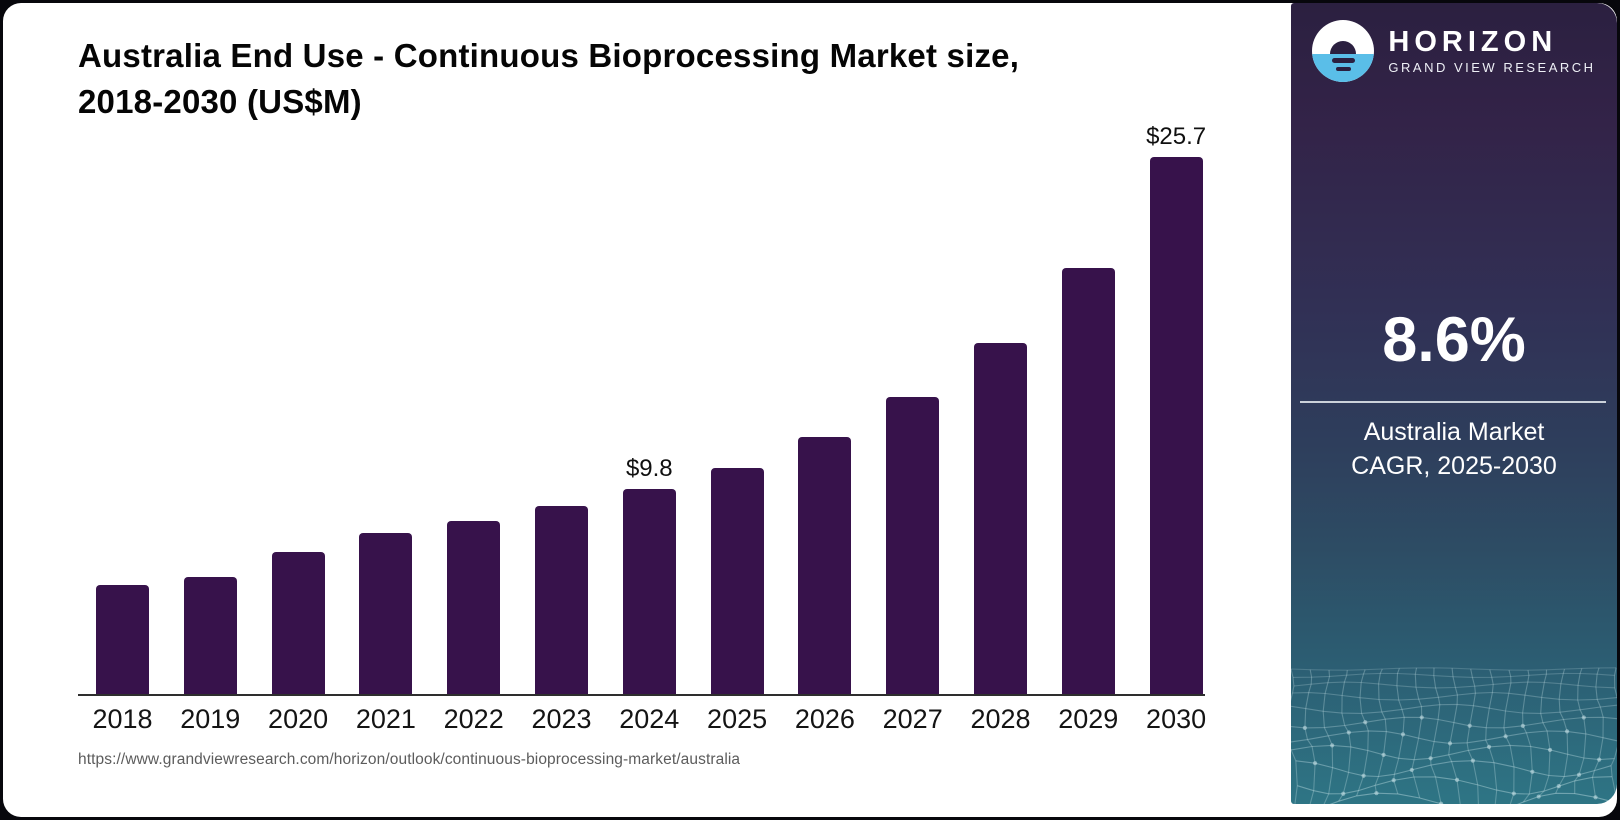  What do you see at coordinates (1492, 67) in the screenshot?
I see `brand-subtitle: GRAND VIEW RESEARCH` at bounding box center [1492, 67].